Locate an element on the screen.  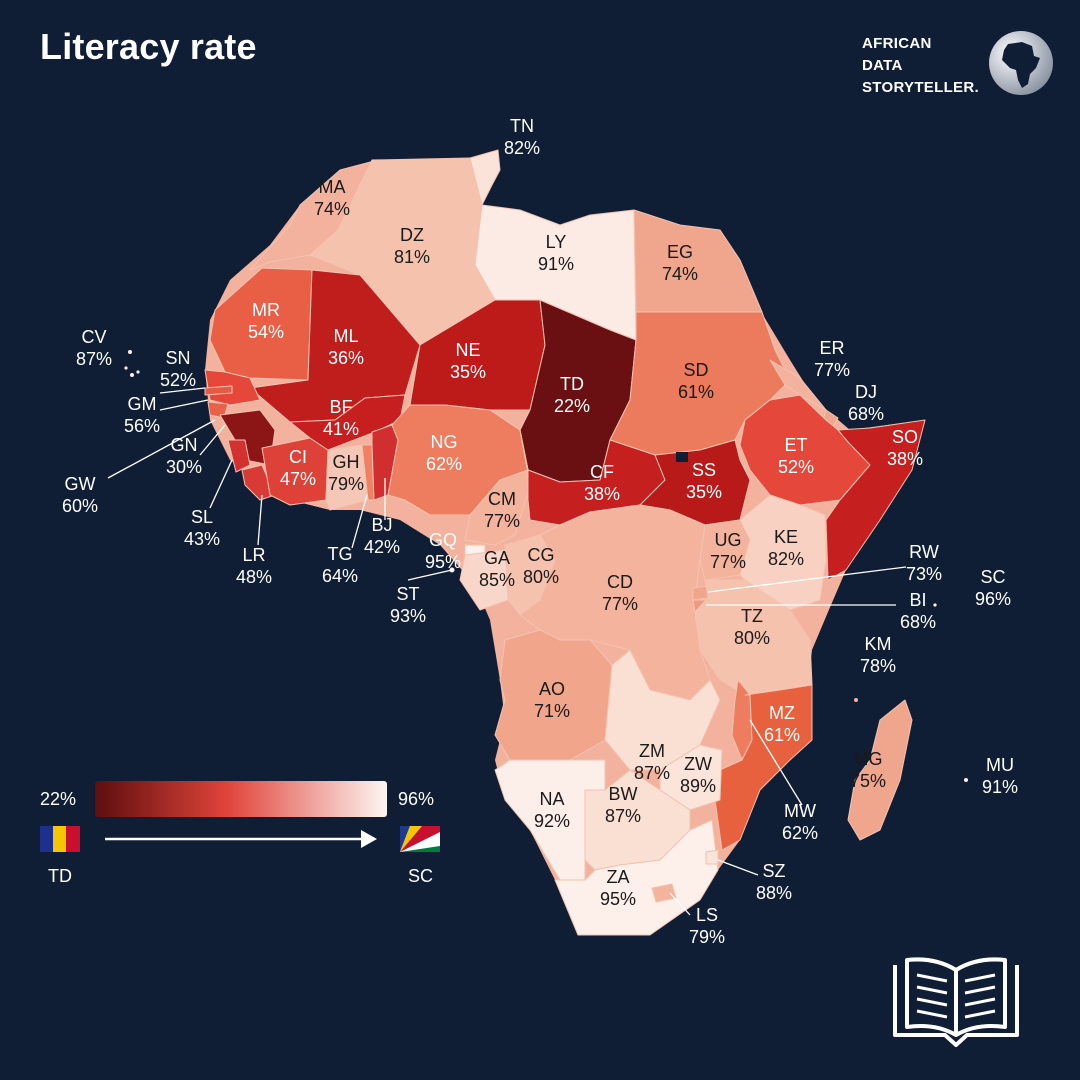
literacy-value-sl: 43% is located at coordinates (202, 539).